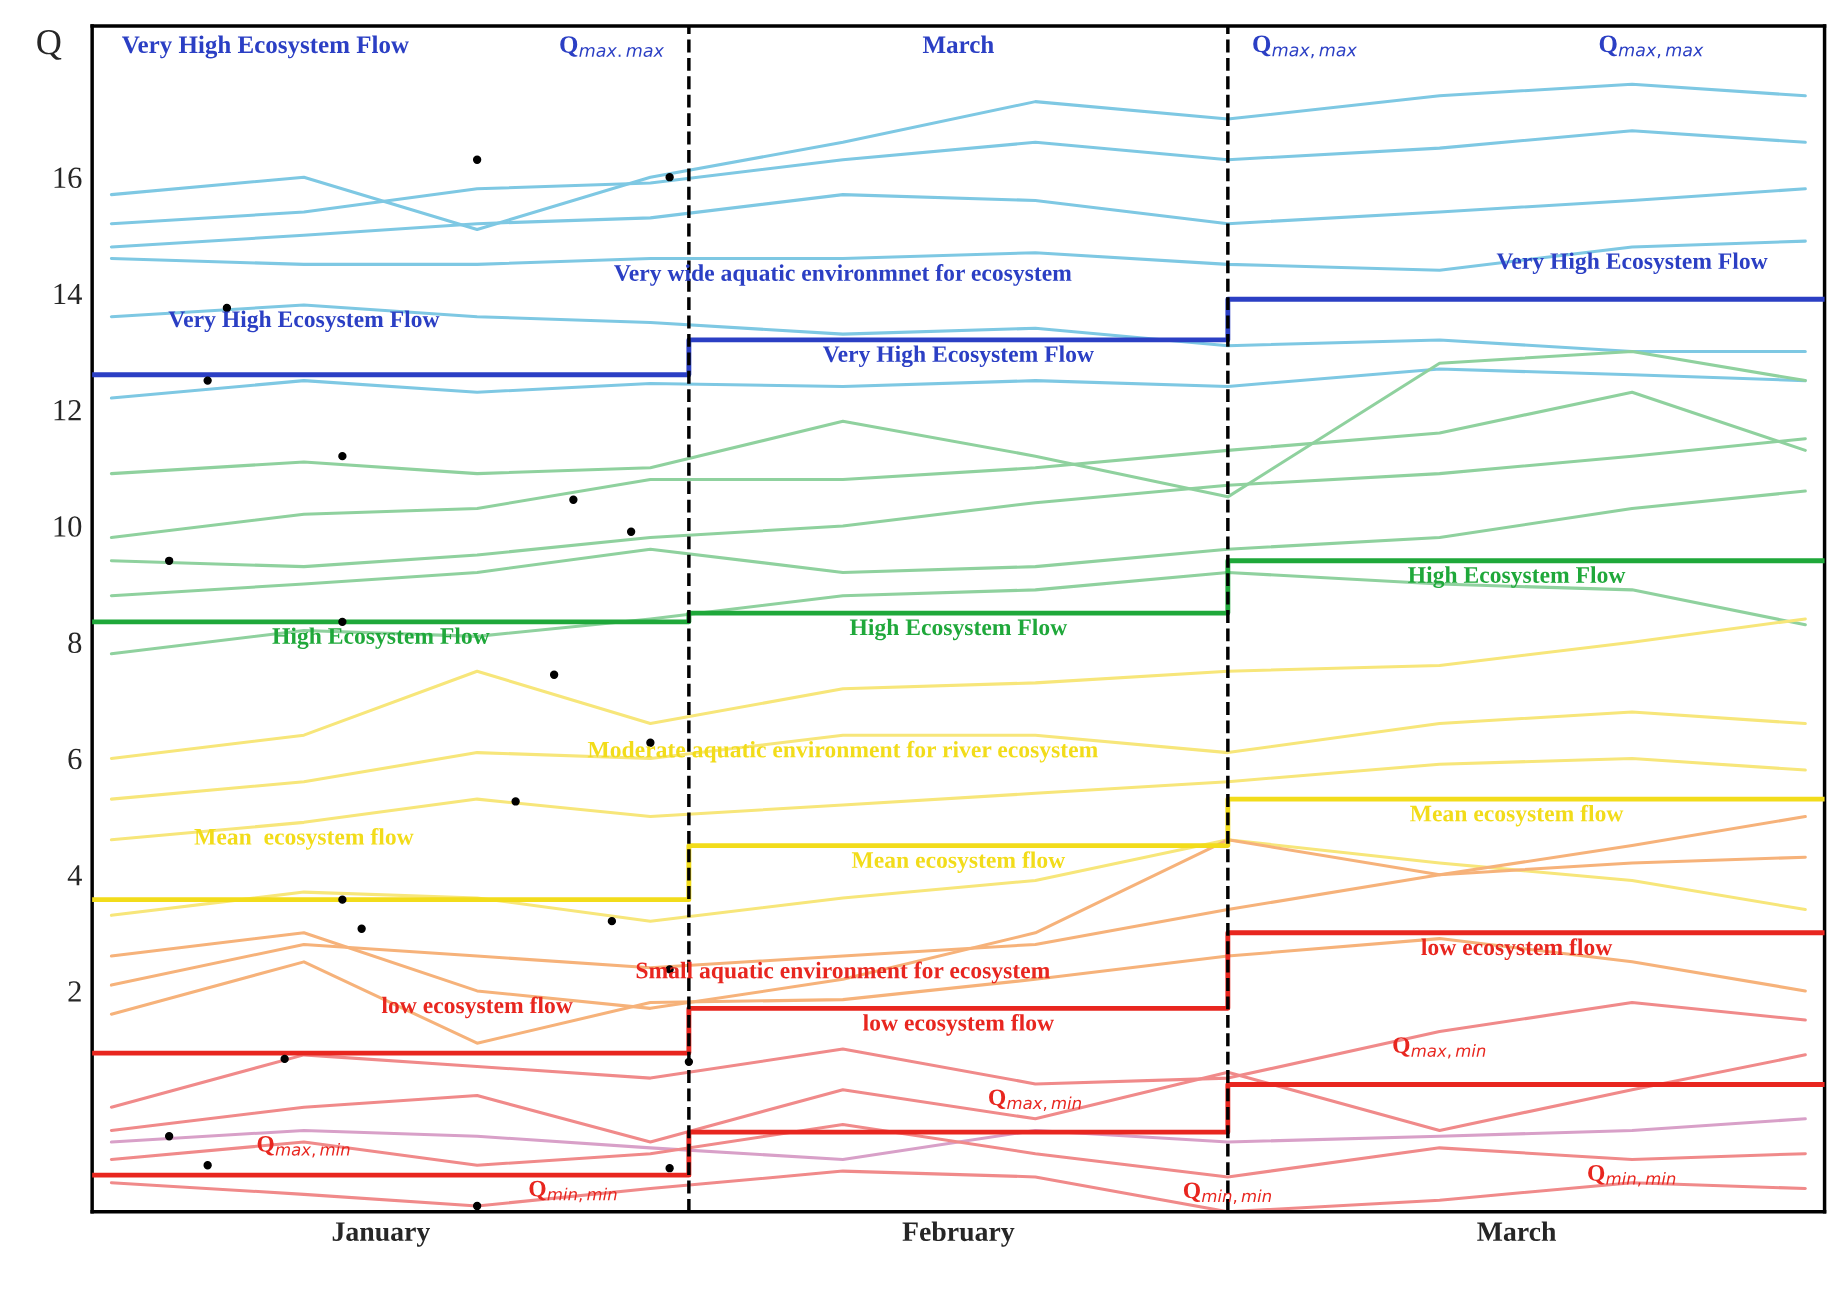 Image resolution: width=1843 pixels, height=1303 pixels. Describe the element at coordinates (622, 52) in the screenshot. I see `text: max.max` at that location.